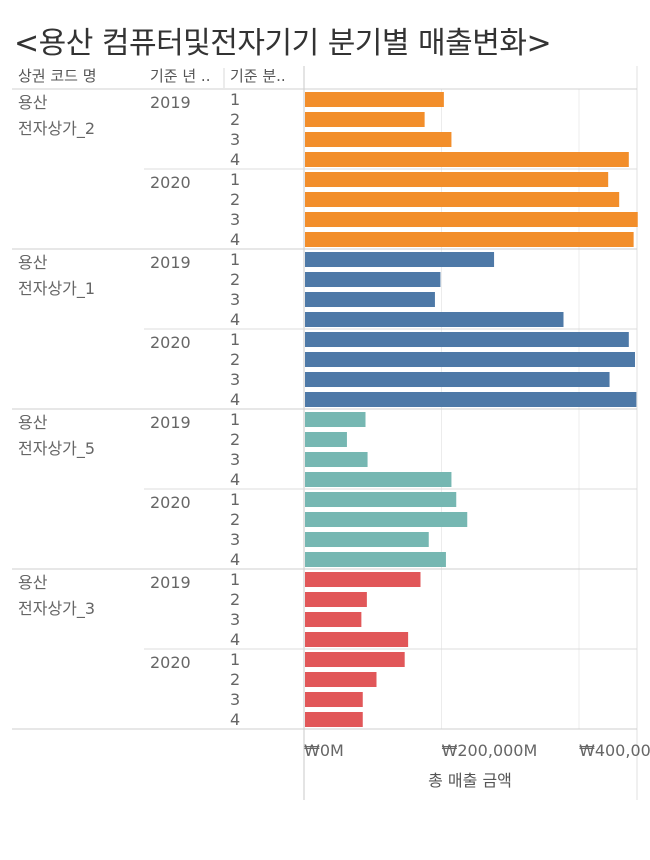 The image size is (650, 860). Describe the element at coordinates (56, 289) in the screenshot. I see `store-name-line2: 전자상가_1` at that location.